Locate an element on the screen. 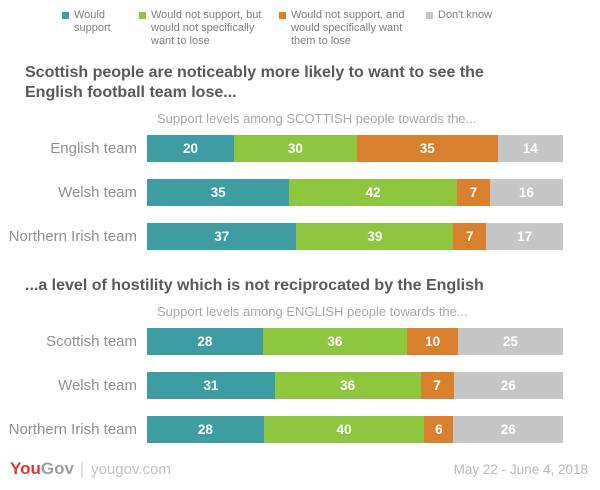 Image resolution: width=600 pixels, height=490 pixels. chart-row: Welsh team 35 42 7 16 is located at coordinates (300, 192).